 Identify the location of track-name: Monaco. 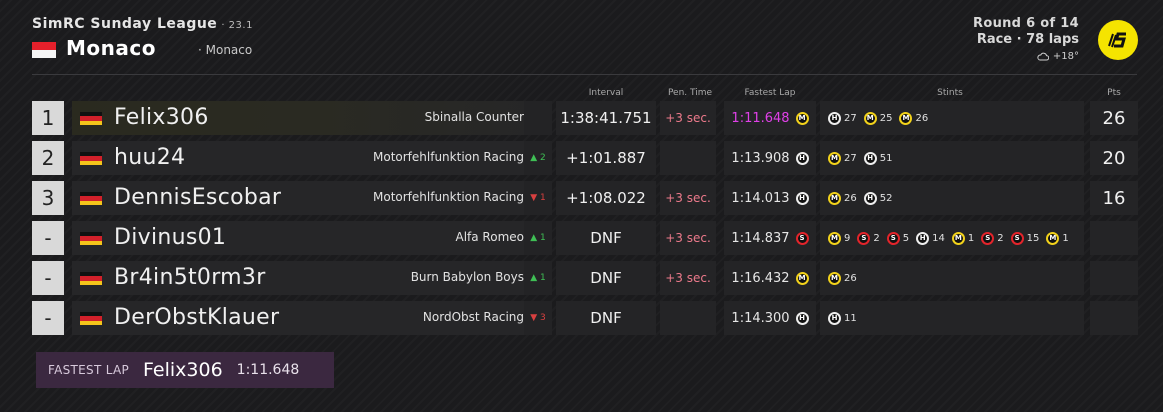
(111, 48).